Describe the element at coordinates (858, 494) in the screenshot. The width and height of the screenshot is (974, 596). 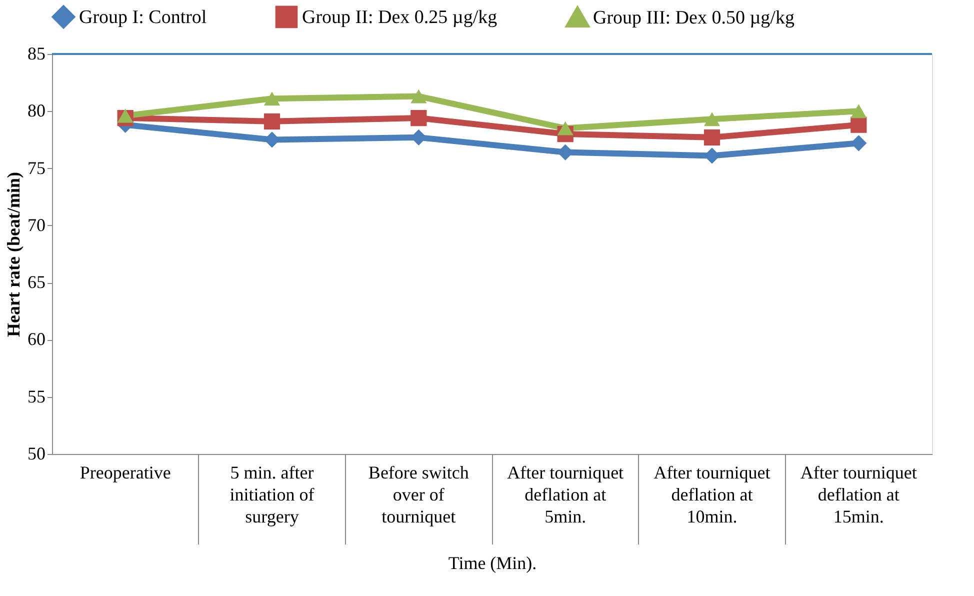
I see `x-tick-label: After tourniquet deflation at 15min.` at that location.